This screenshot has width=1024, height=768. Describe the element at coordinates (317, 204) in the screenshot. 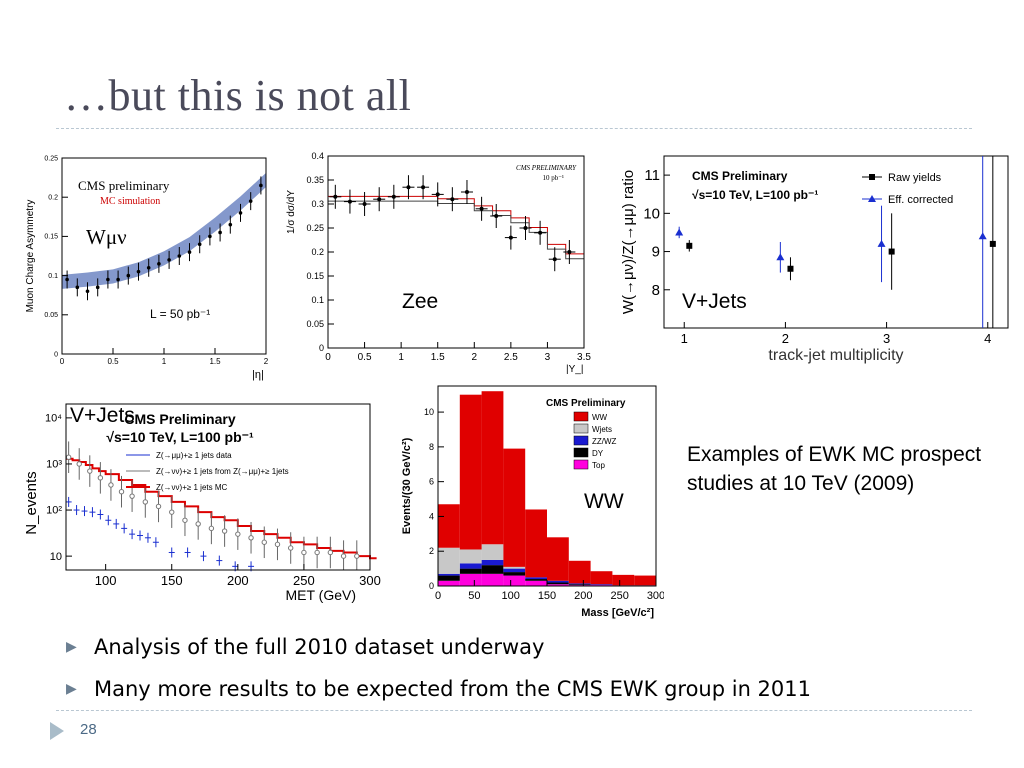

I see `zee-ytick-label: 0.3` at that location.